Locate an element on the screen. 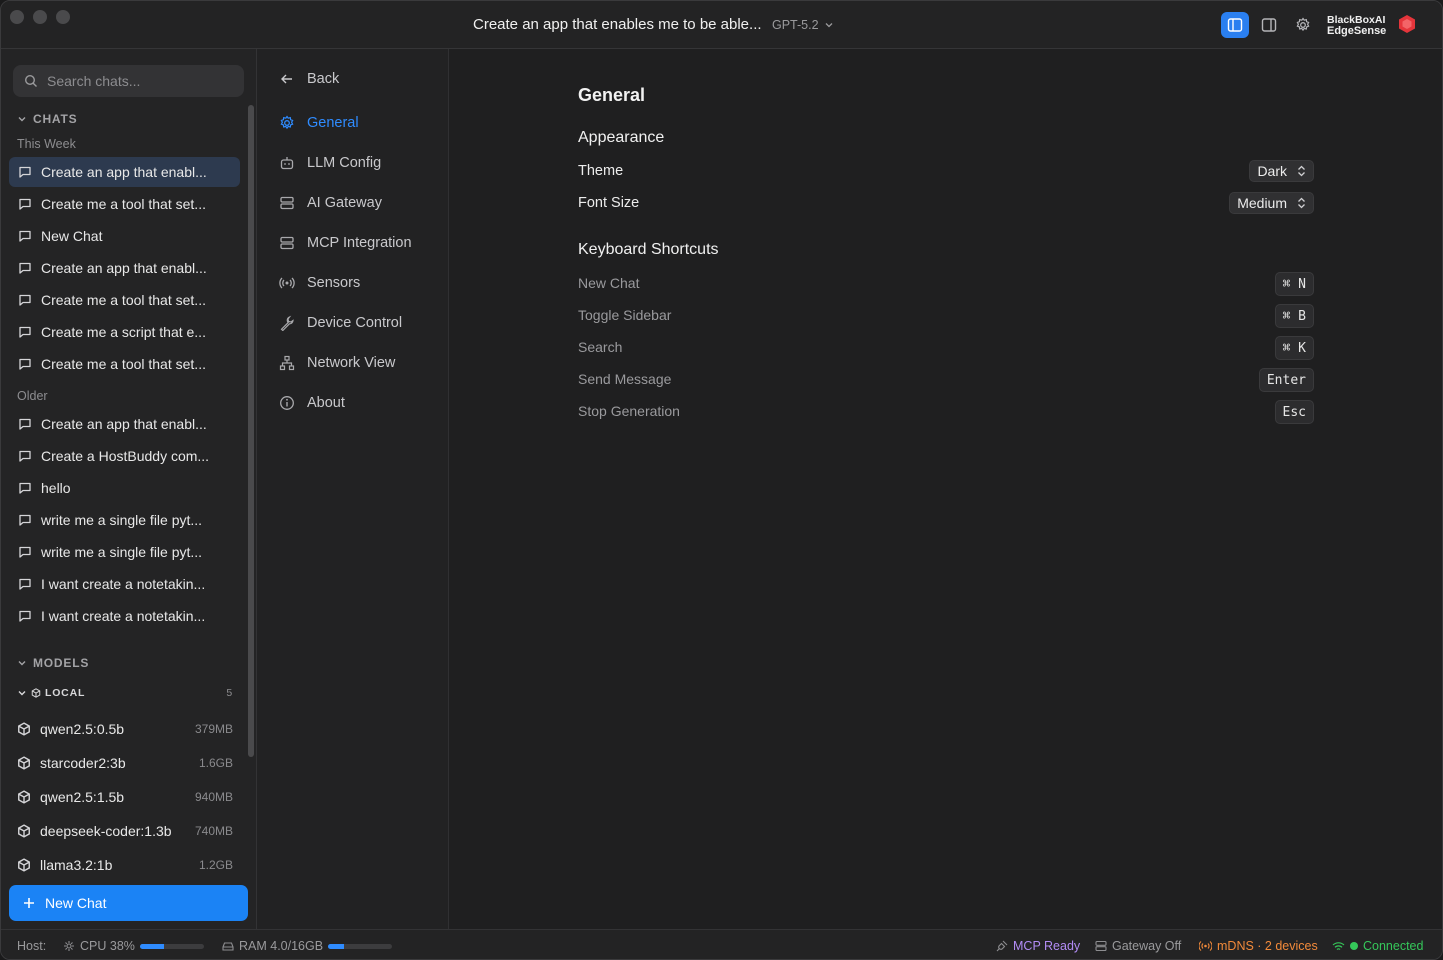 The height and width of the screenshot is (960, 1443). brand-name: BlackBoxAI EdgeSense is located at coordinates (1356, 26).